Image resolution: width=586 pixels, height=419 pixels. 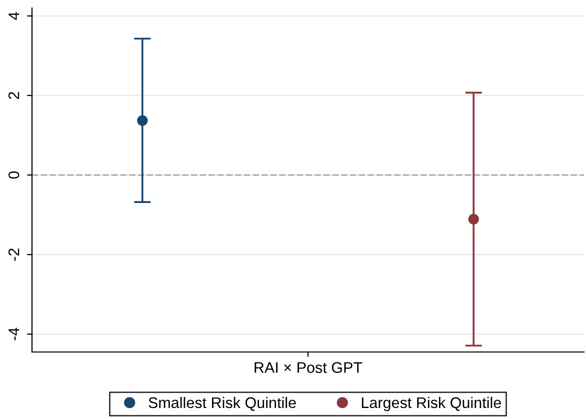 What do you see at coordinates (431, 404) in the screenshot?
I see `legend-label: Largest Risk Quintile` at bounding box center [431, 404].